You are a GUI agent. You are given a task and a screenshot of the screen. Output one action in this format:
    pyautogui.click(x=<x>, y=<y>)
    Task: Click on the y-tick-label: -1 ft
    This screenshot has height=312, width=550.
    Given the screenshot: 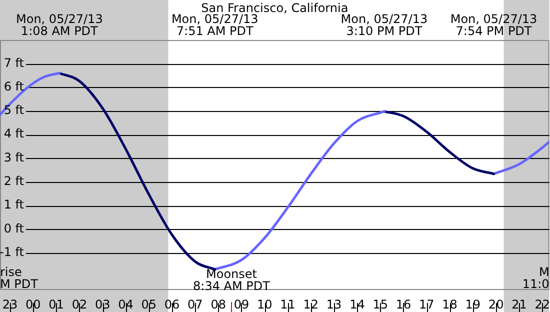 What is the action you would take?
    pyautogui.click(x=12, y=251)
    